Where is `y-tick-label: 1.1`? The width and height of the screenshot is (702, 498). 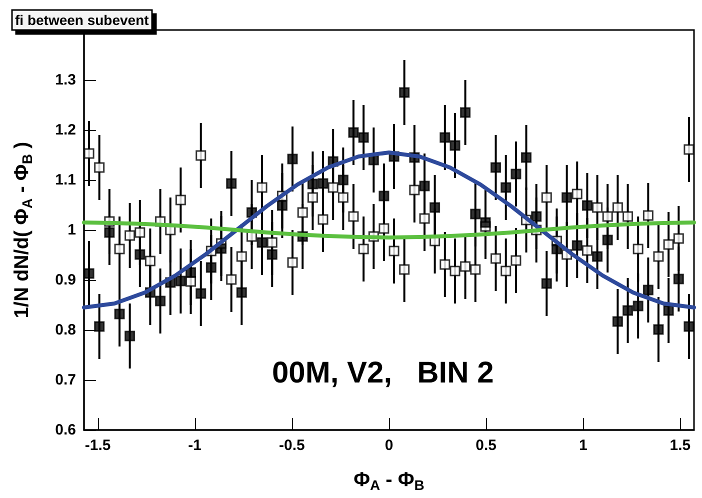
y-tick-label: 1.1 is located at coordinates (65, 180).